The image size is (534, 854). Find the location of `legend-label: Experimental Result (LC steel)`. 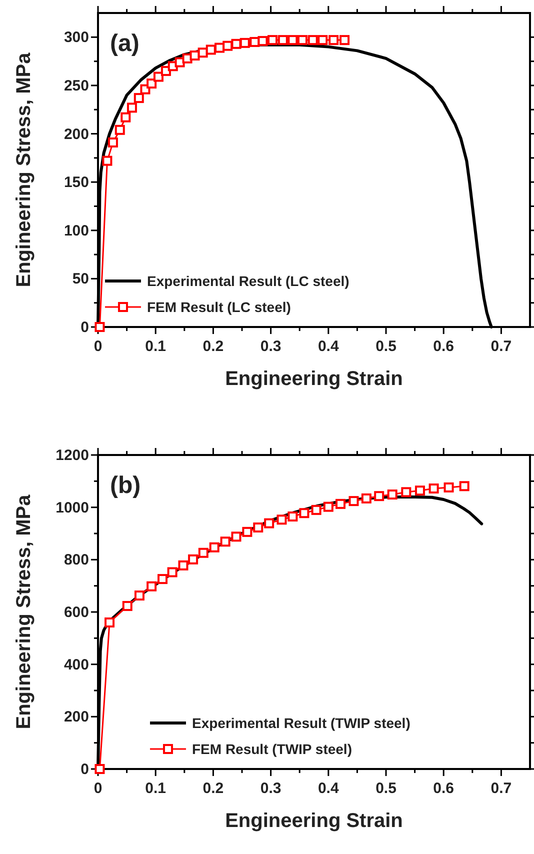

legend-label: Experimental Result (LC steel) is located at coordinates (248, 281).